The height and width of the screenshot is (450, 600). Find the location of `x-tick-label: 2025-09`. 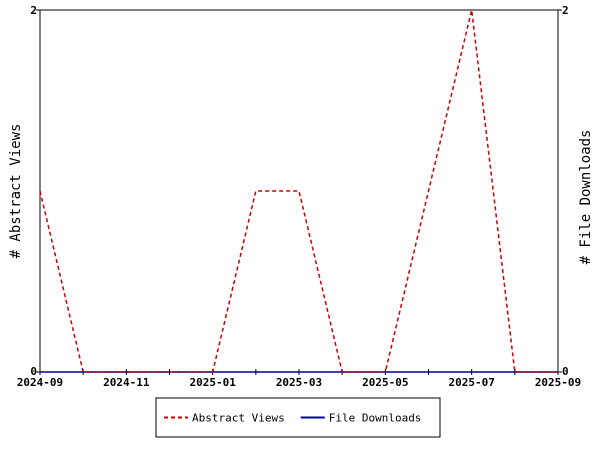

x-tick-label: 2025-09 is located at coordinates (558, 382).